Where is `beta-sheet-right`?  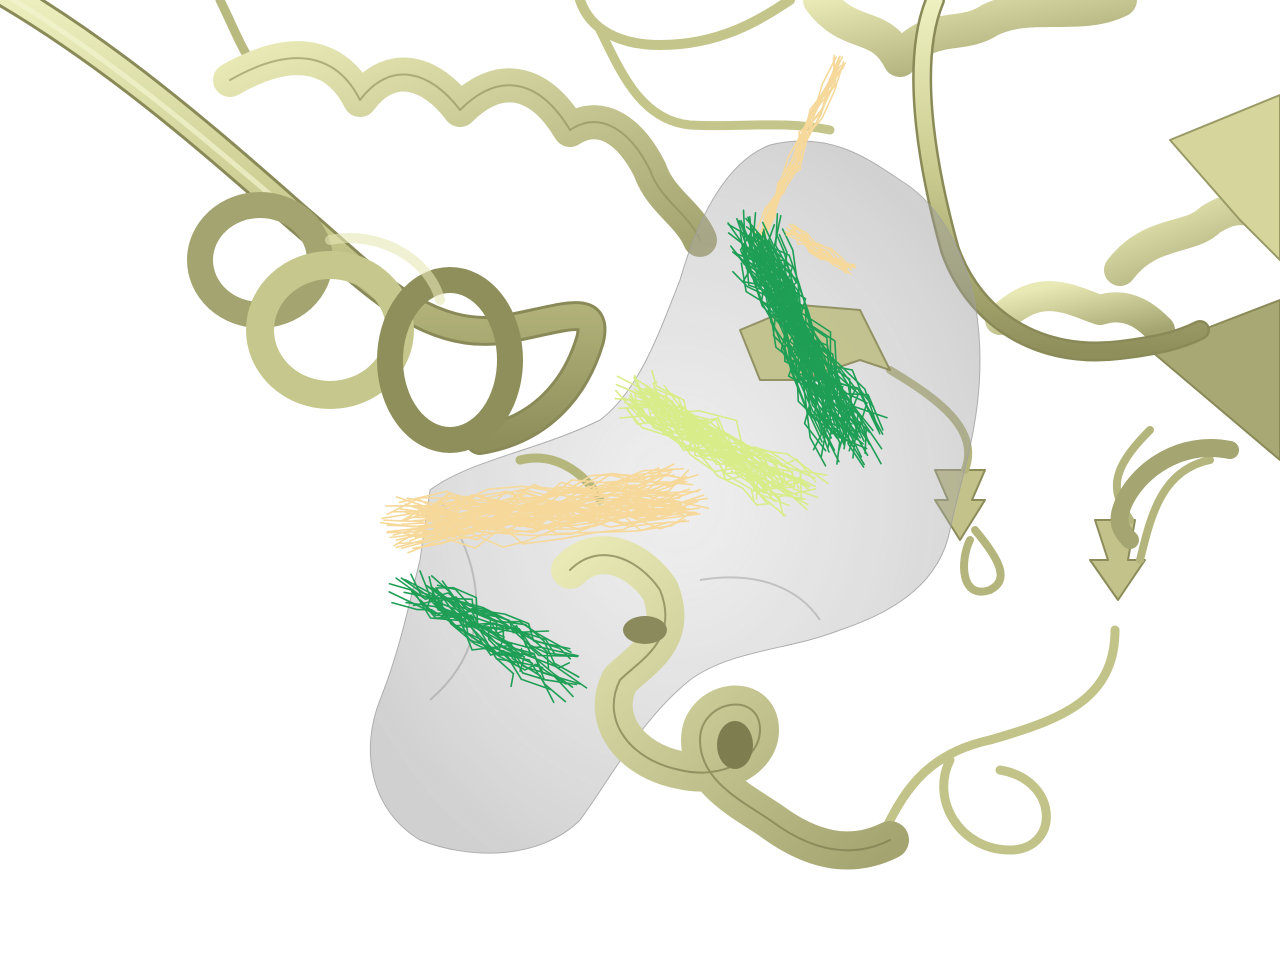 beta-sheet-right is located at coordinates (1224, 177).